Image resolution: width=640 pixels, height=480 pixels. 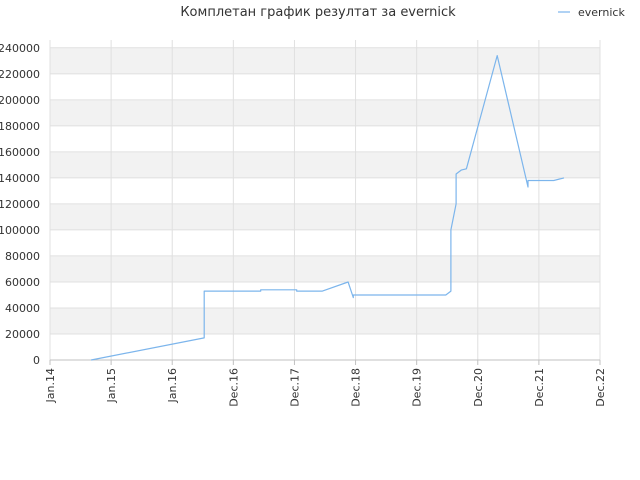 I want to click on x-tick-label: Dec.20, so click(x=478, y=387).